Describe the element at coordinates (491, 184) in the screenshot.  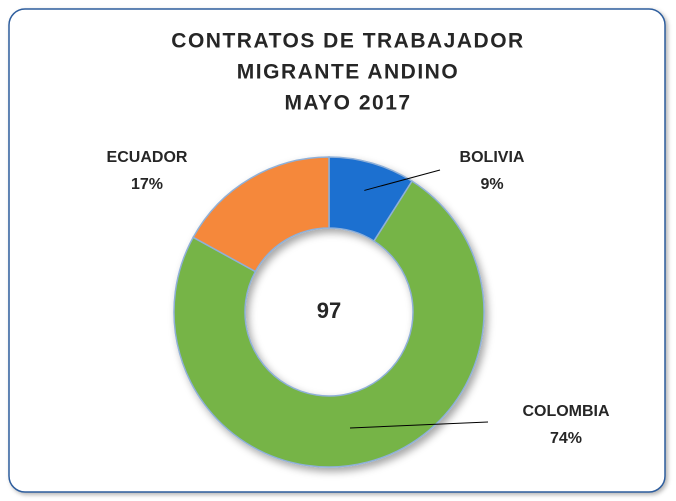
I see `value-label: 9%` at that location.